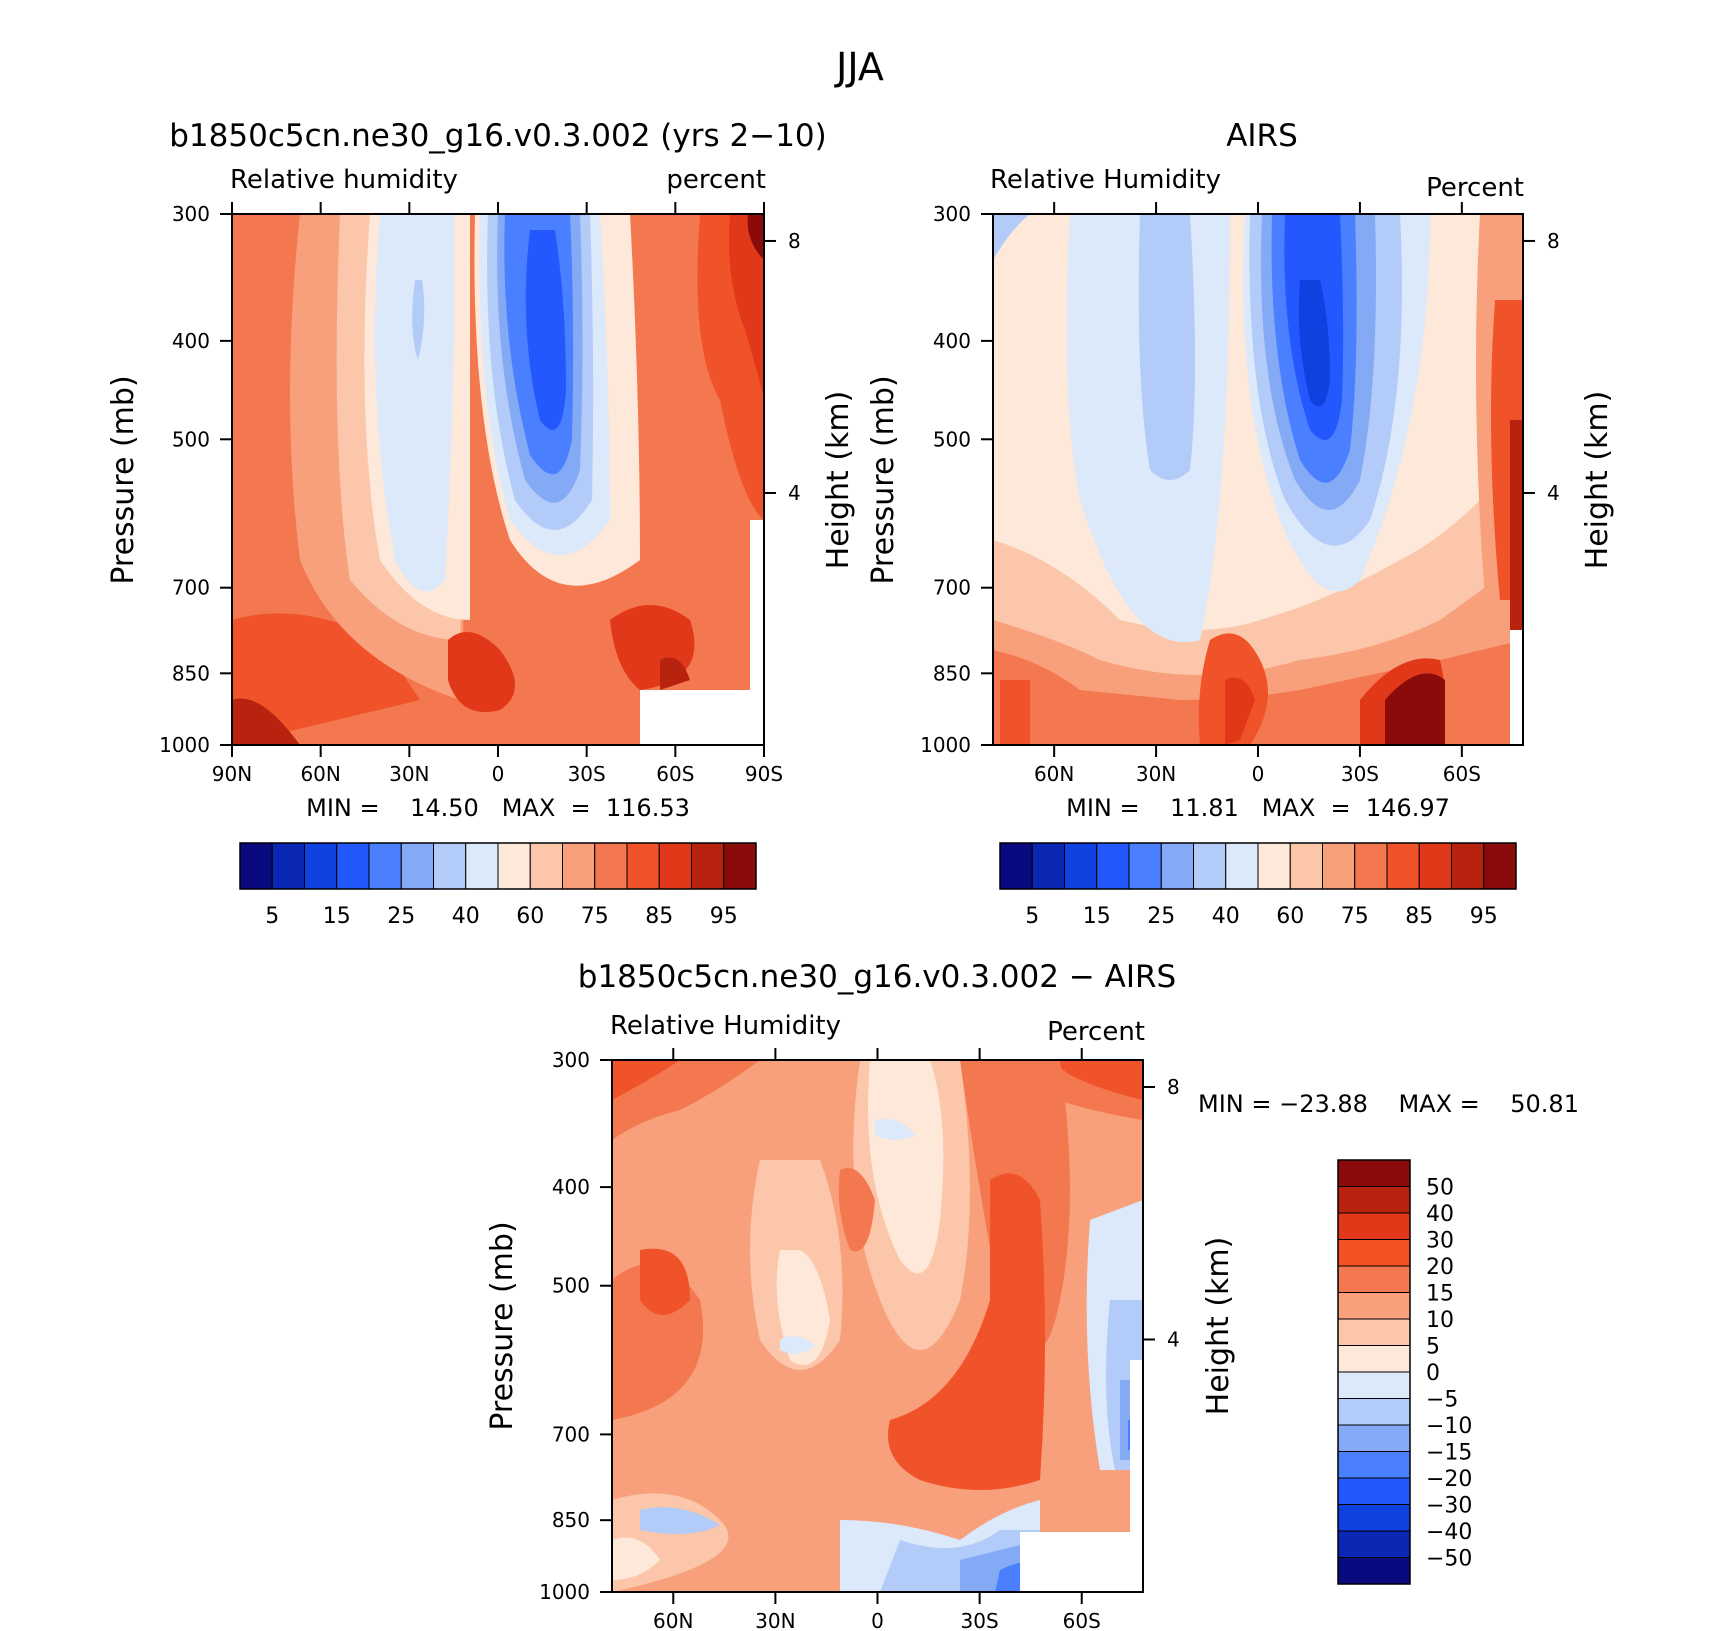  Describe the element at coordinates (883, 479) in the screenshot. I see `panel-obs-ylabel: Pressure (mb)` at that location.